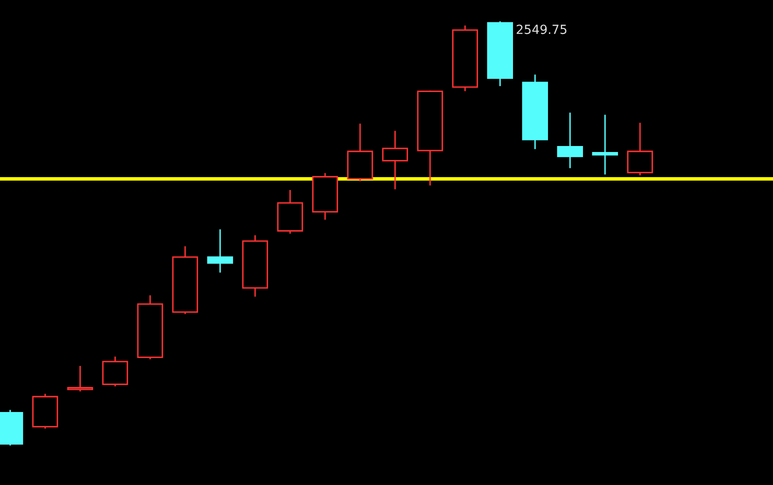 The image size is (773, 485). What do you see at coordinates (541, 29) in the screenshot?
I see `annotation: 2549.75` at bounding box center [541, 29].